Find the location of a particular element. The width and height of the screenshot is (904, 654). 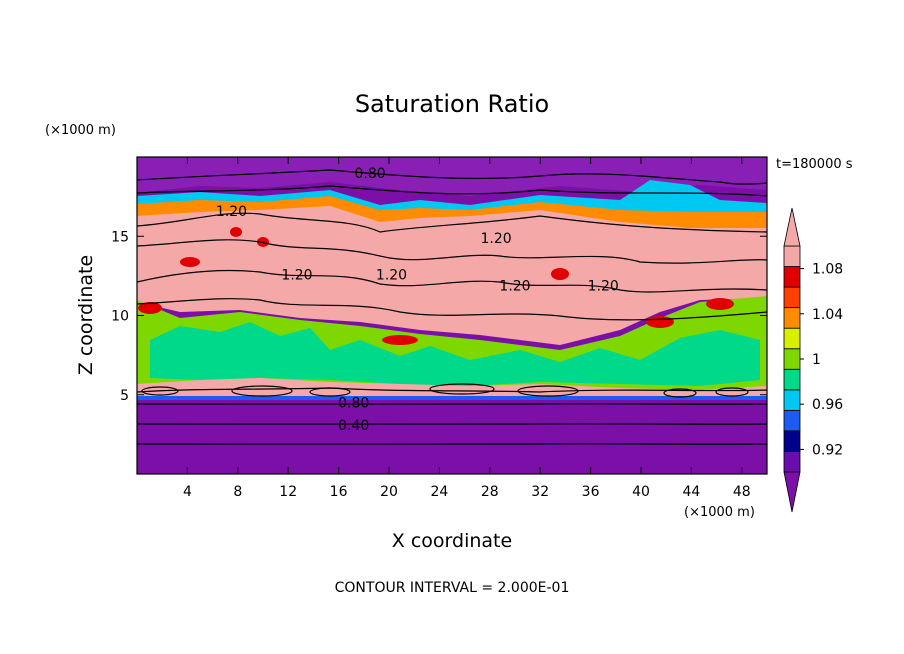

y-tick-label: 10 is located at coordinates (120, 317).